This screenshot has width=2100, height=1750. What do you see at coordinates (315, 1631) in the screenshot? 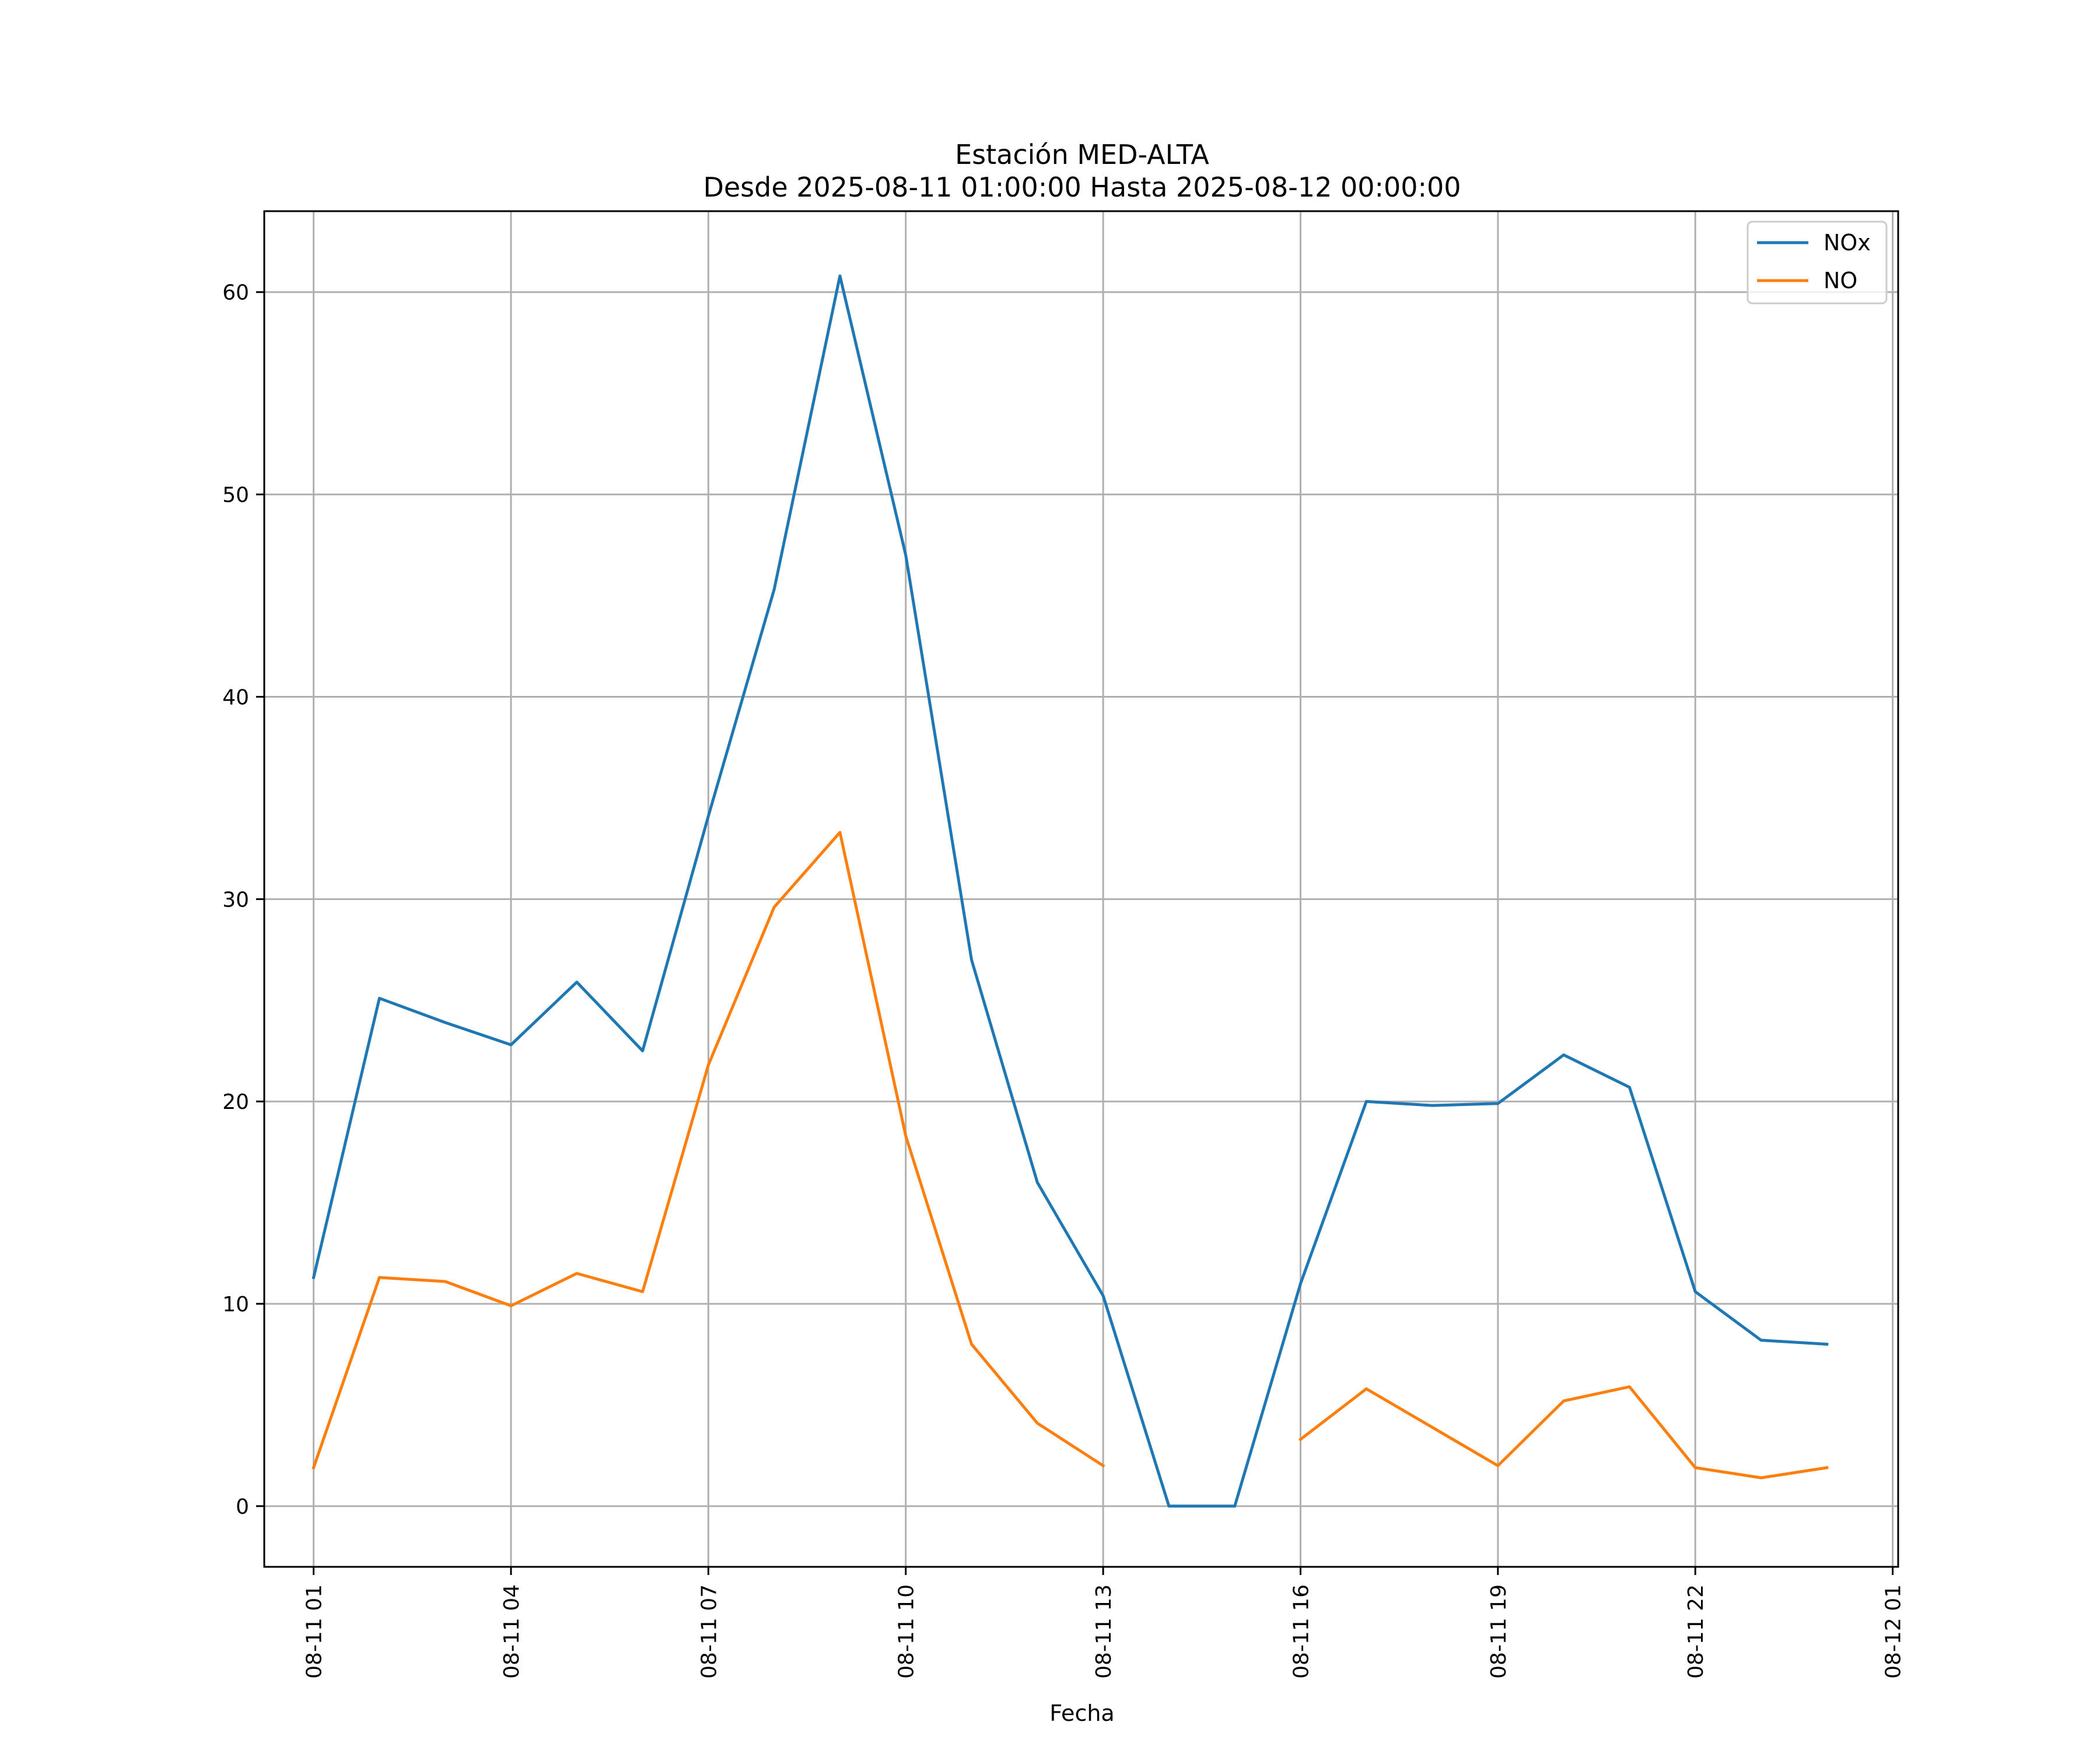
I see `x-tick-label: 08-11 01` at bounding box center [315, 1631].